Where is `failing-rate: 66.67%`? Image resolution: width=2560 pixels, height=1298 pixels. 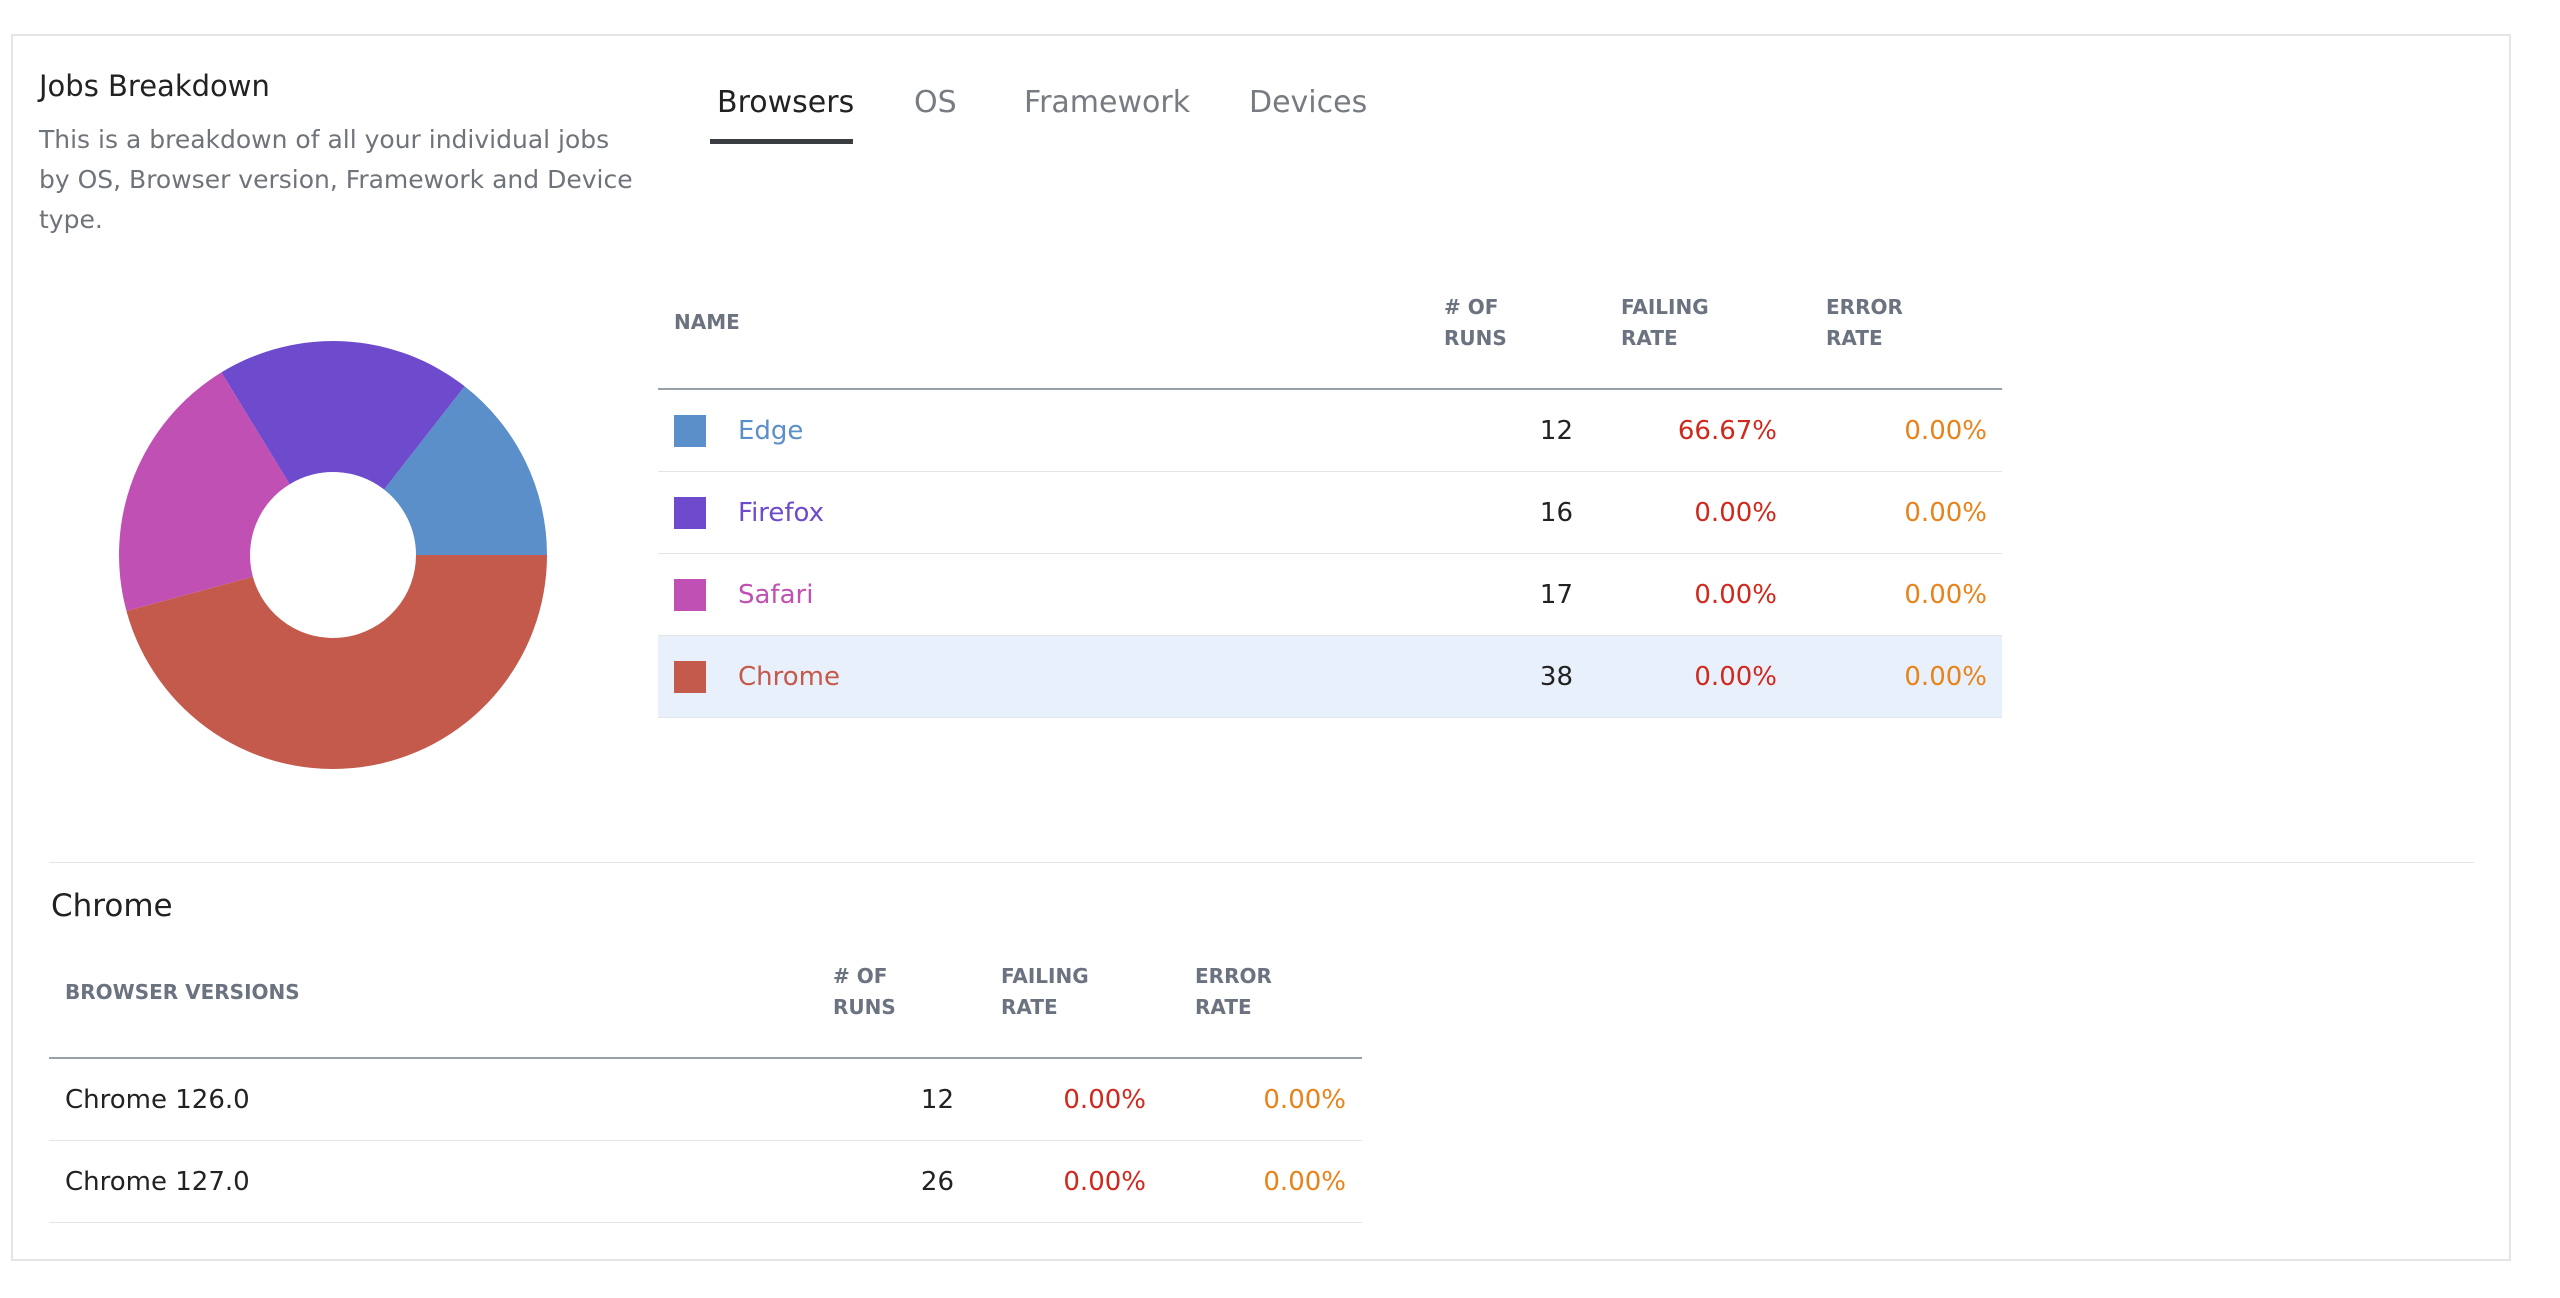
failing-rate: 66.67% is located at coordinates (1727, 431).